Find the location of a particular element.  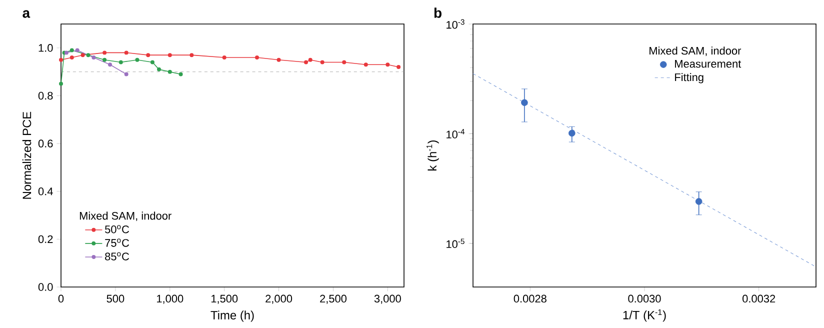

legend-label: 75$^{o}$C is located at coordinates (117, 242).